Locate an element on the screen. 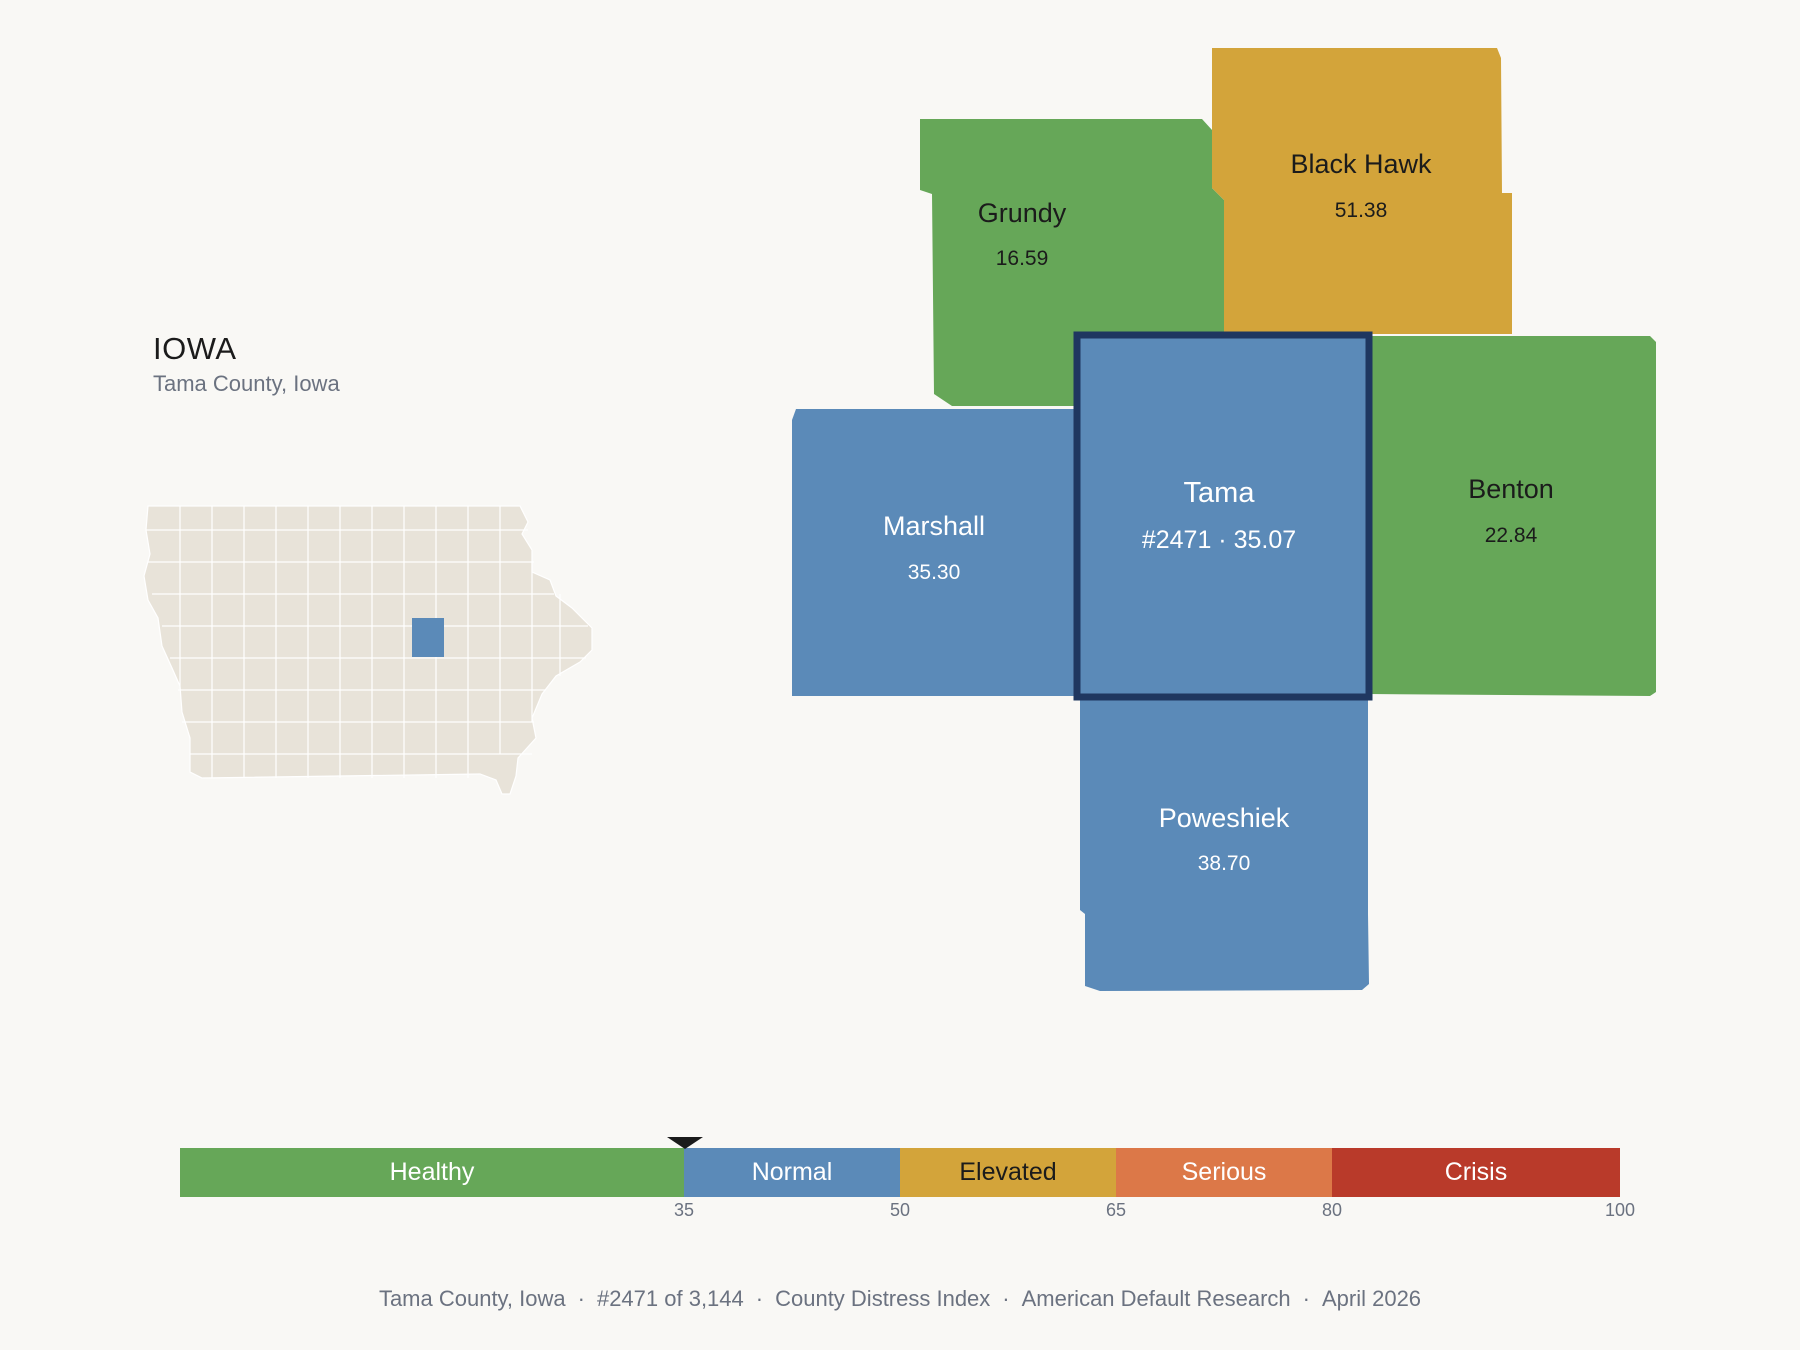 This screenshot has width=1800, height=1350. county-label-benton: Benton is located at coordinates (1511, 489).